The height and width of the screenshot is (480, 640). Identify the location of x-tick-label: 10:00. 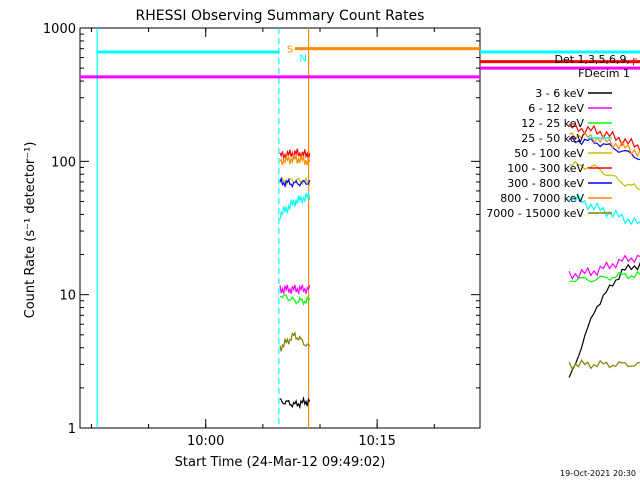
(205, 441).